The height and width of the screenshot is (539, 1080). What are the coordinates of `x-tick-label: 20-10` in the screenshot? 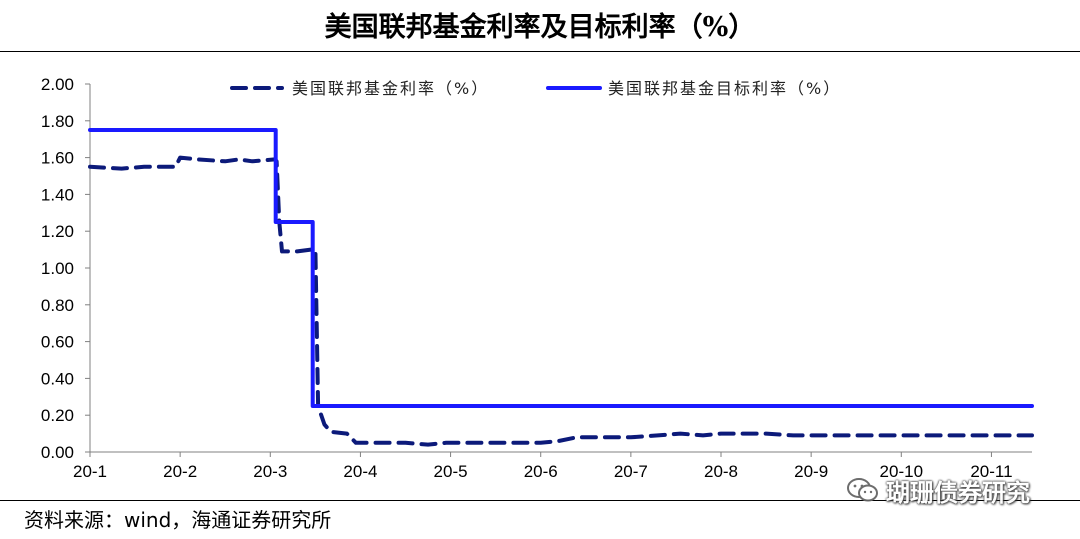 It's located at (901, 471).